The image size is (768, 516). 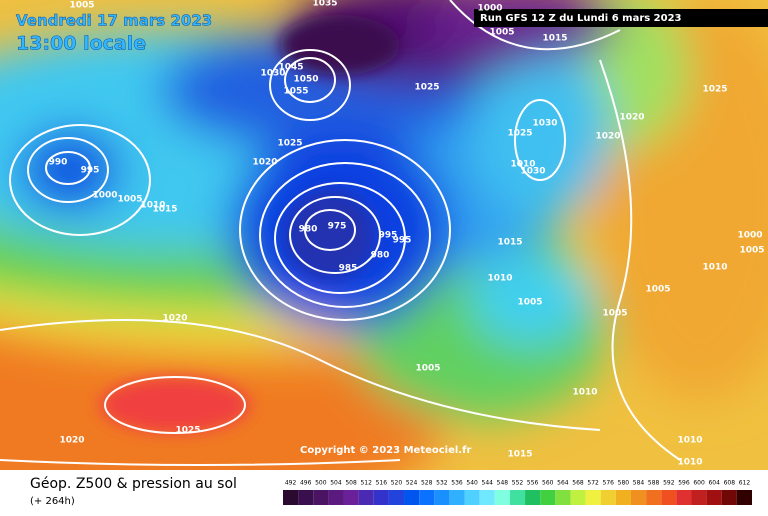 I want to click on colorbar-label: 504, so click(x=336, y=483).